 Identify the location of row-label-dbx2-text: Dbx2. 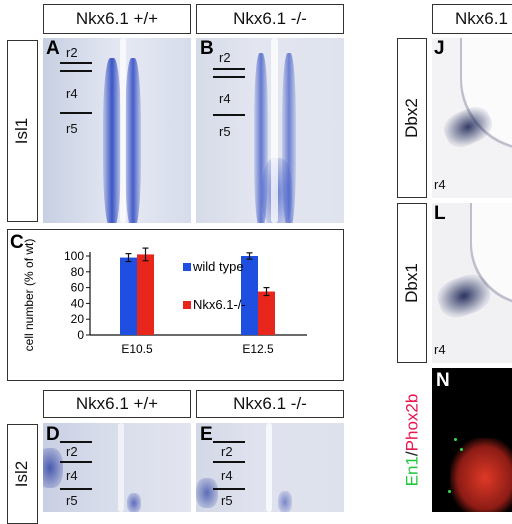
(411, 118).